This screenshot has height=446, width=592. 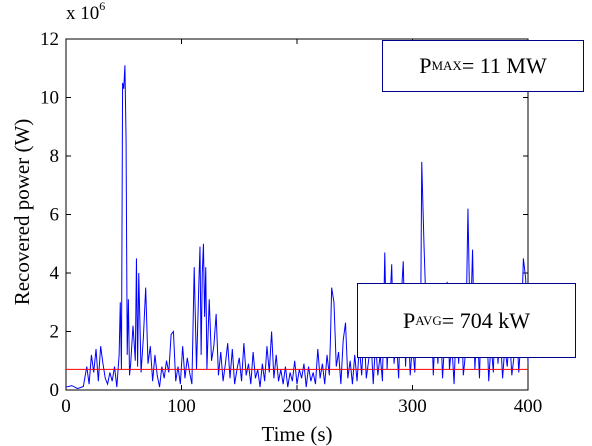 I want to click on avg-power-annotation: P AVG = 704 kW, so click(x=466, y=320).